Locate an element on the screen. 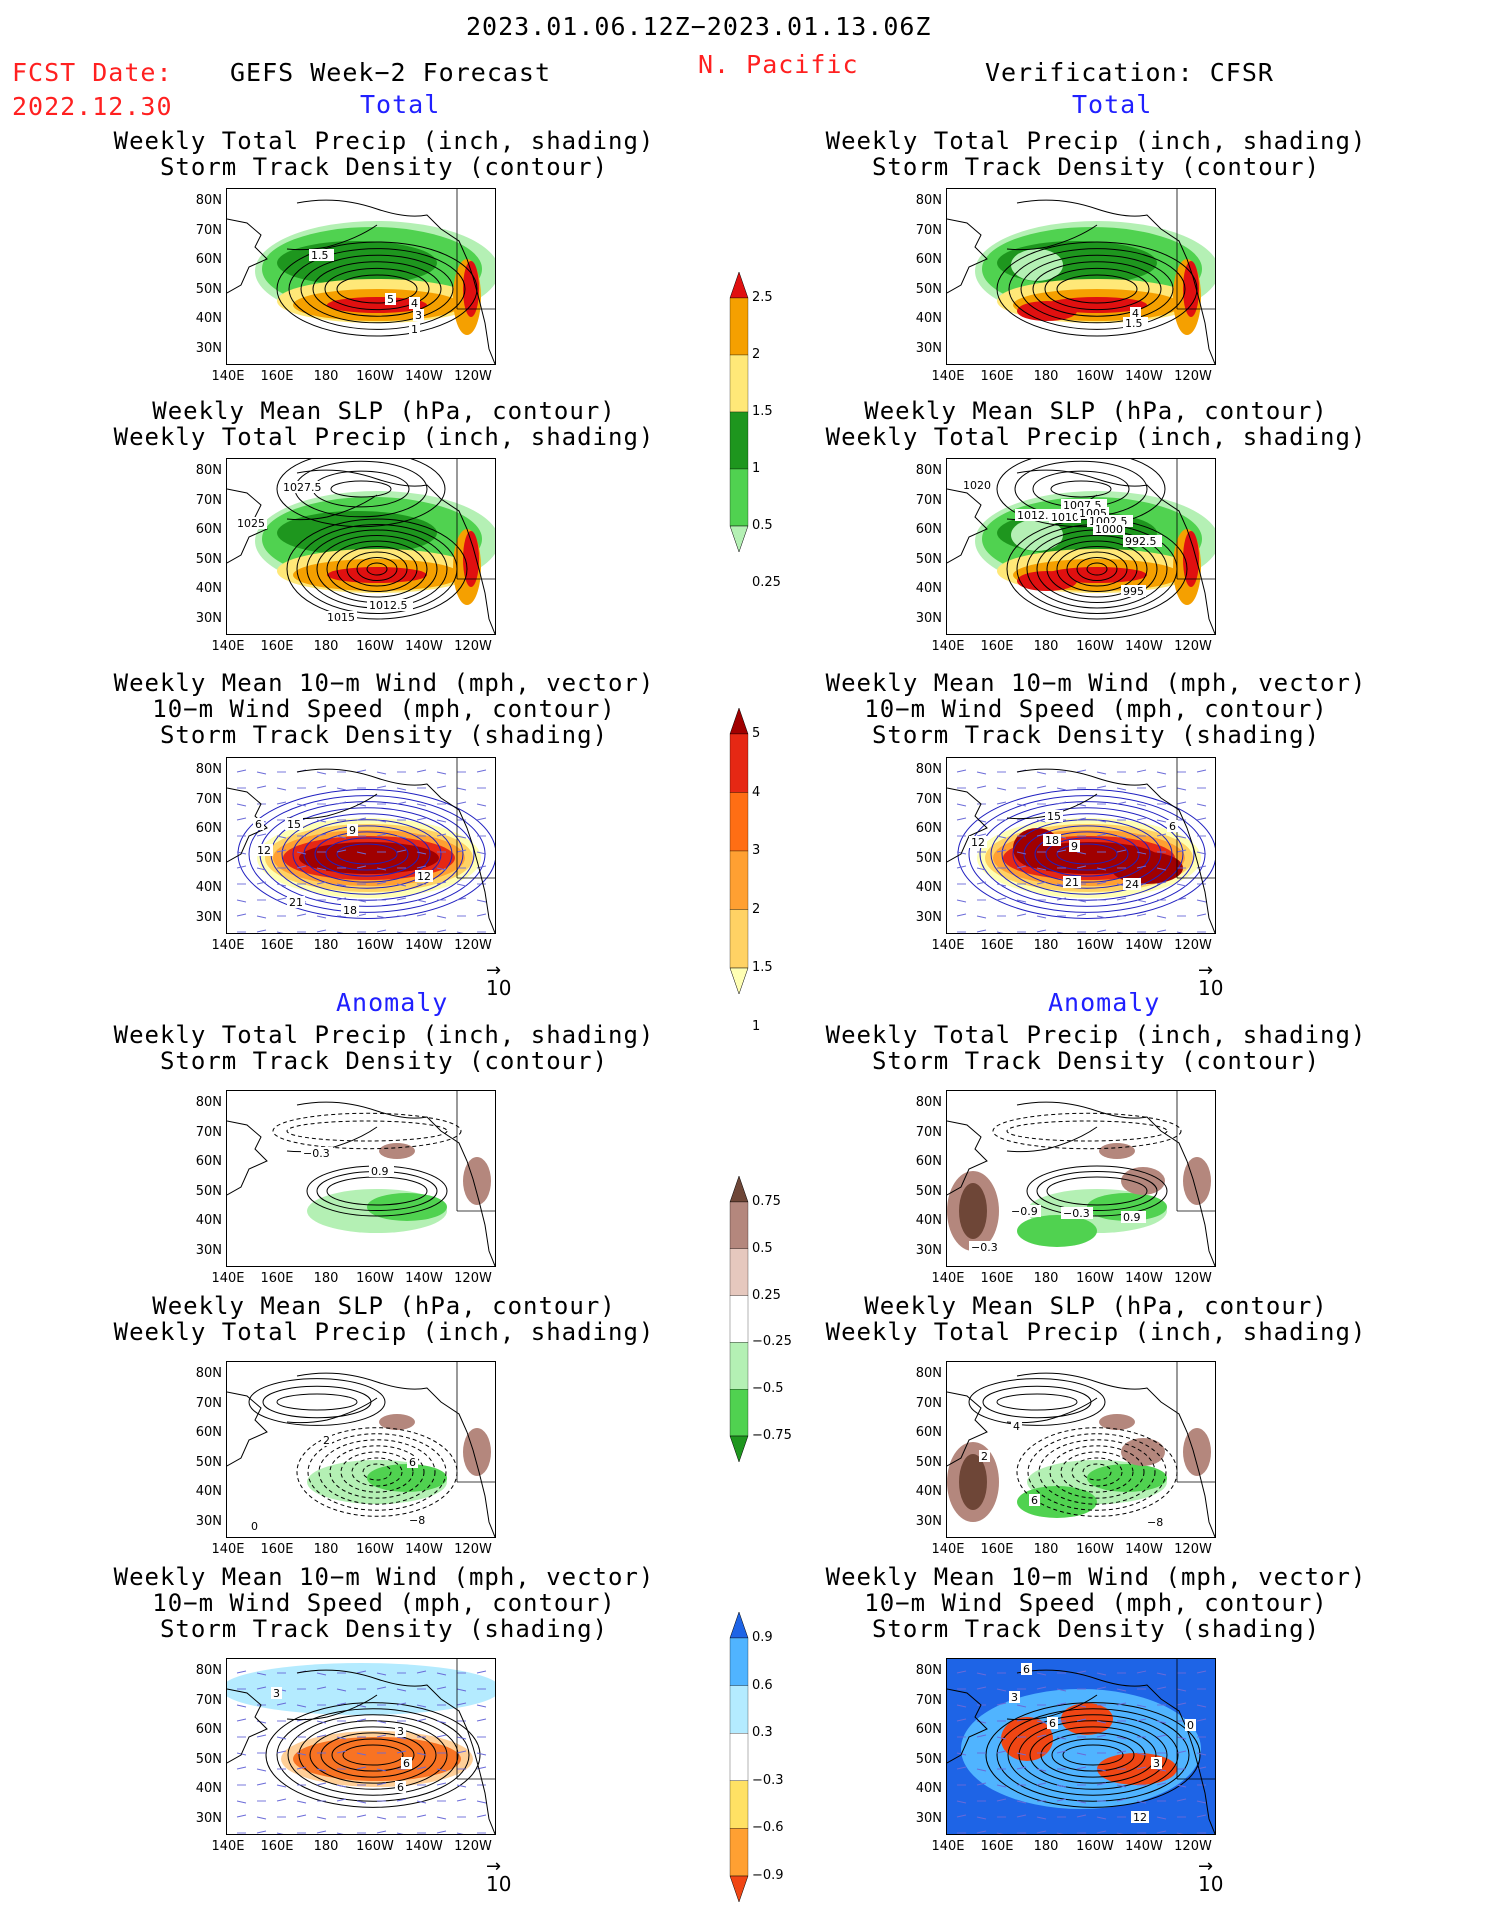  wind-speed-anomaly-contour is located at coordinates (373, 1755).